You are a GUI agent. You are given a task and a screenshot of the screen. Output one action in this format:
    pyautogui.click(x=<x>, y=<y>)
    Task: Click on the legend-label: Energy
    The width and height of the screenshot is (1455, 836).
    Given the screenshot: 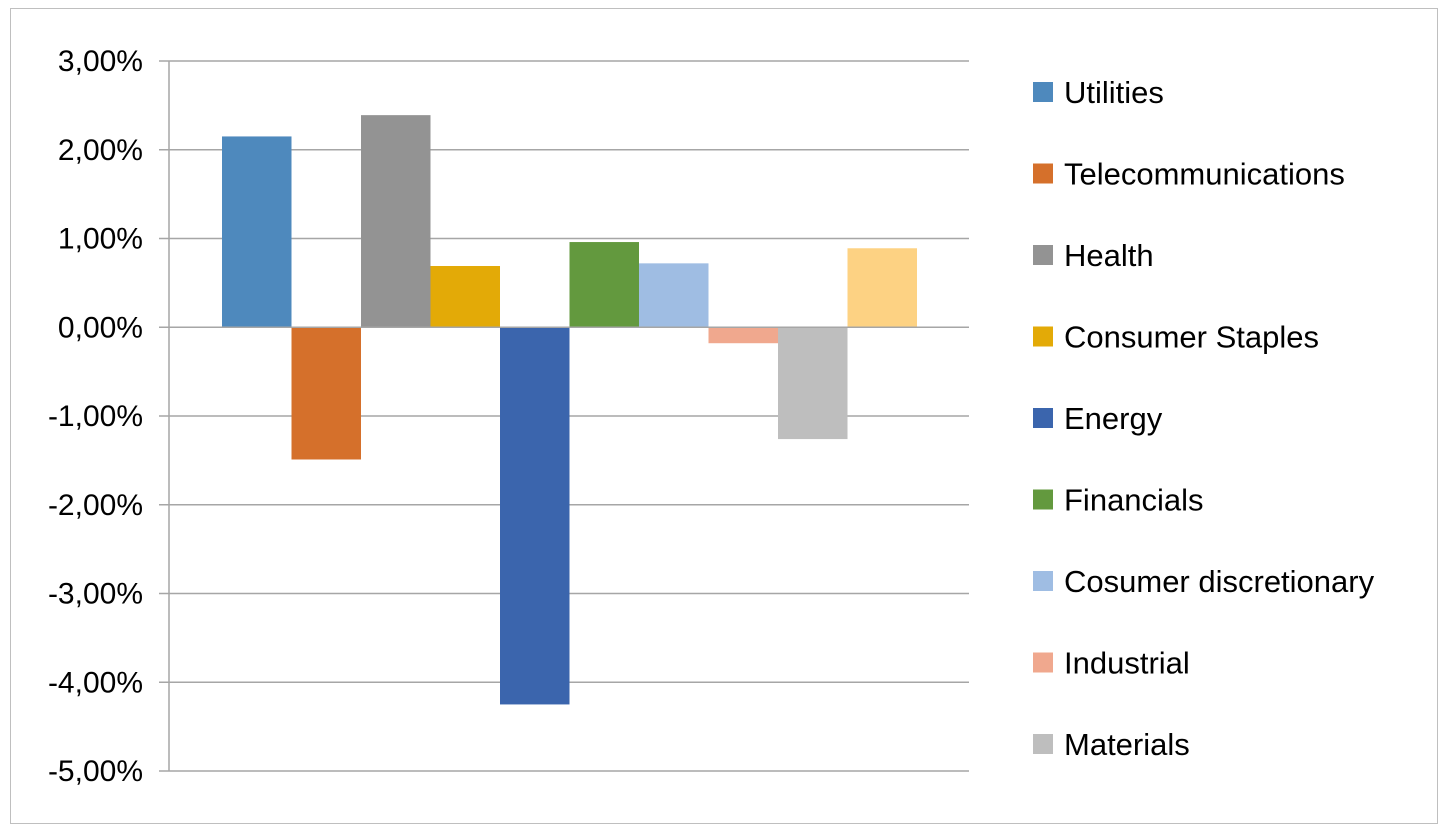 What is the action you would take?
    pyautogui.click(x=1113, y=418)
    